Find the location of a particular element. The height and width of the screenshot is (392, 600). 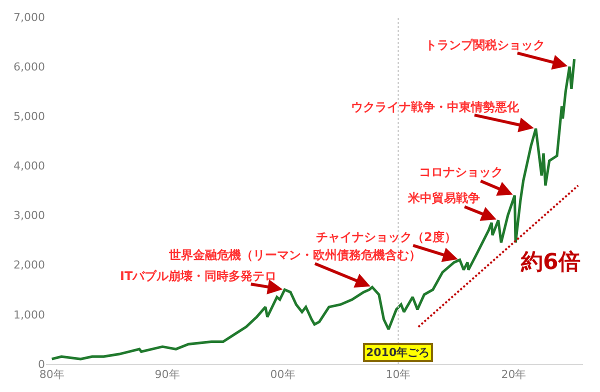

x-tick-label: 10年 is located at coordinates (398, 375).